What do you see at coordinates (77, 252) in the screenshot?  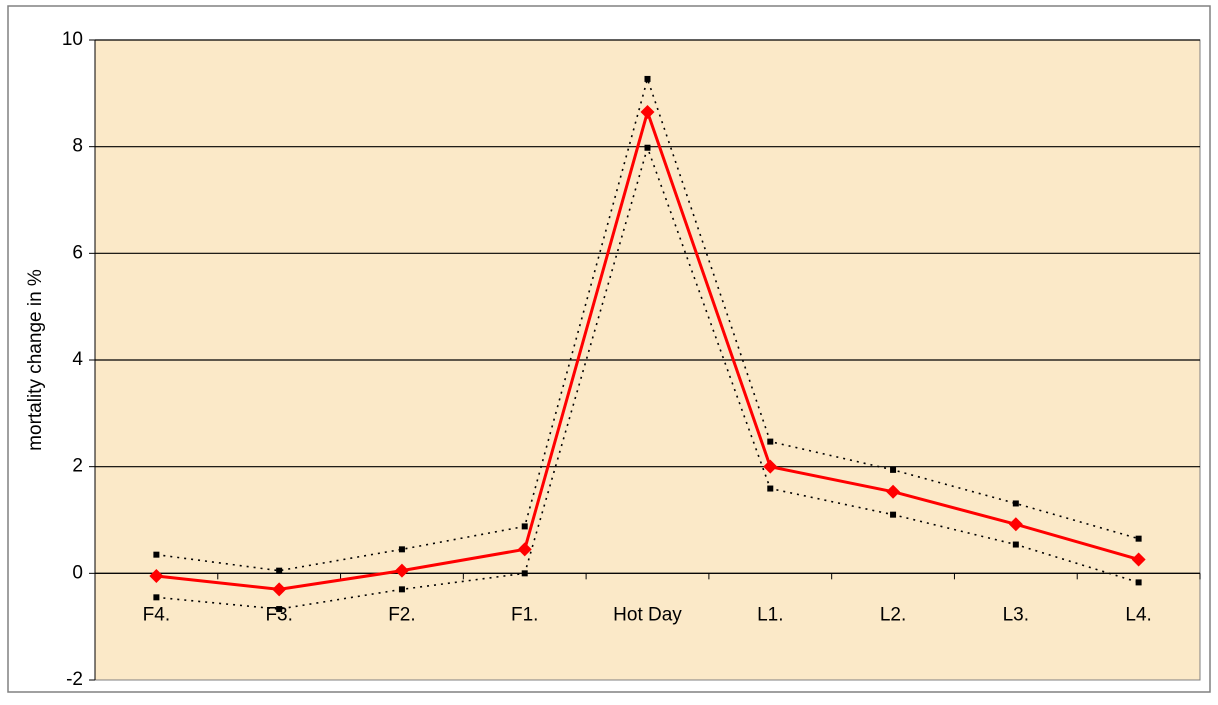 I see `y-tick-label: 6` at bounding box center [77, 252].